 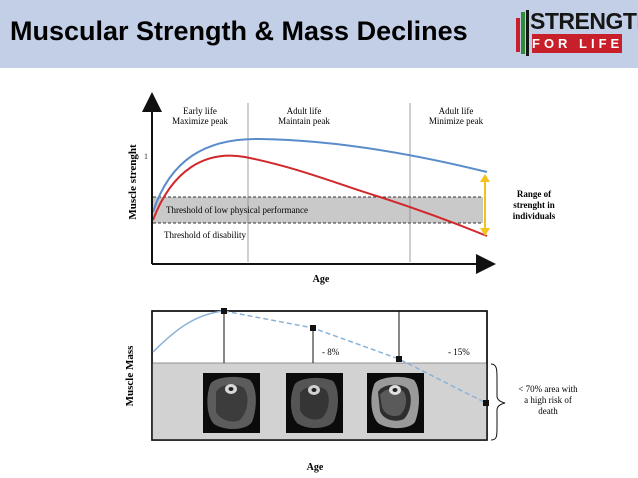 I want to click on marker-8pct, so click(x=313, y=328).